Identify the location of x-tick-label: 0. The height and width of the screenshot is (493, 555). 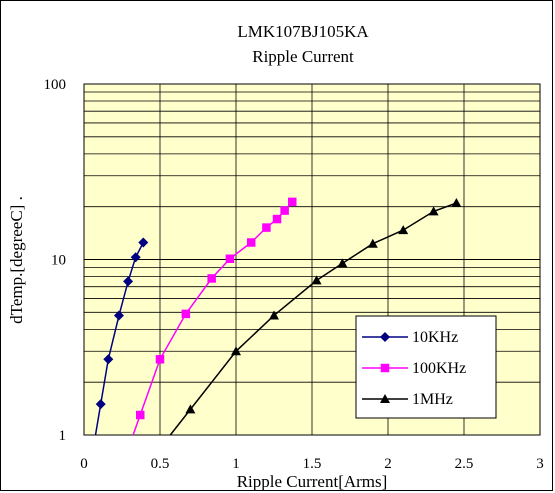
(84, 464).